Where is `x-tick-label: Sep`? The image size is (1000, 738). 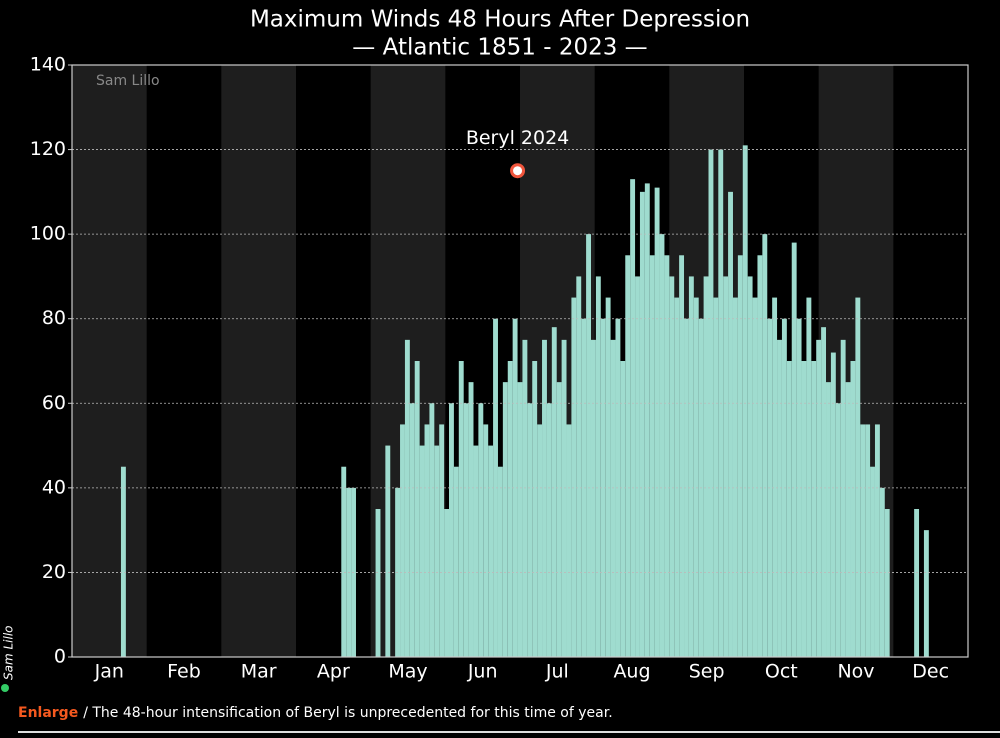
x-tick-label: Sep is located at coordinates (707, 672).